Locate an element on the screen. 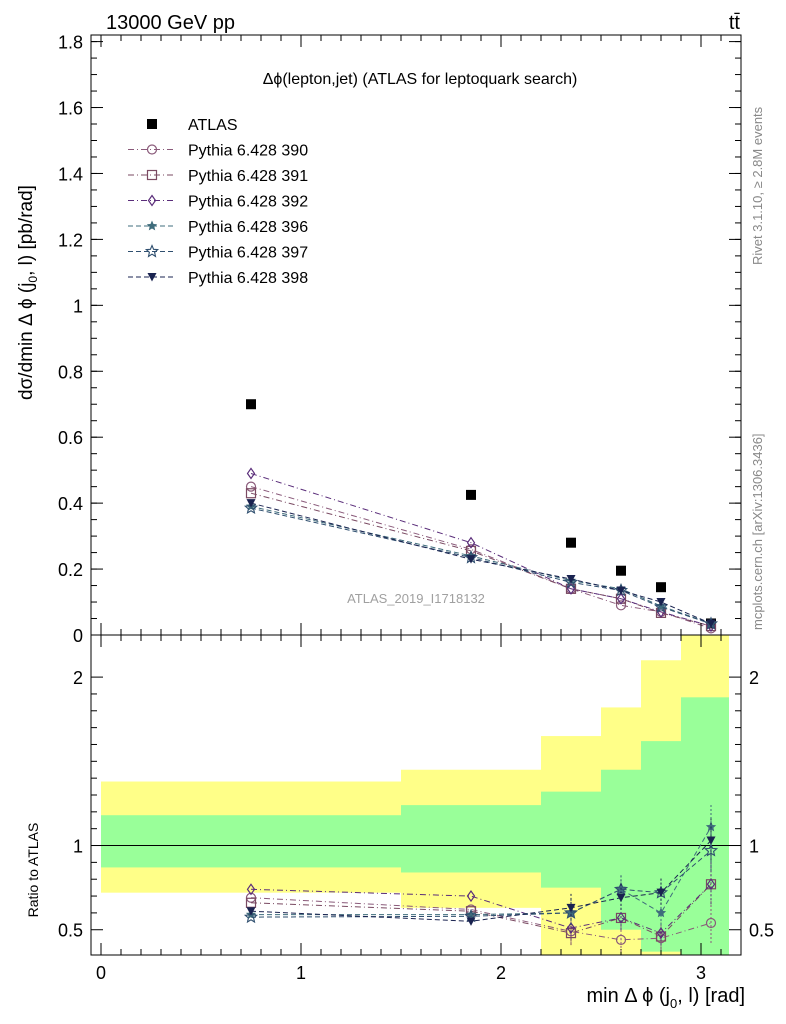 This screenshot has height=1024, width=786. main-y-tick-label: 1.6 is located at coordinates (70, 109).